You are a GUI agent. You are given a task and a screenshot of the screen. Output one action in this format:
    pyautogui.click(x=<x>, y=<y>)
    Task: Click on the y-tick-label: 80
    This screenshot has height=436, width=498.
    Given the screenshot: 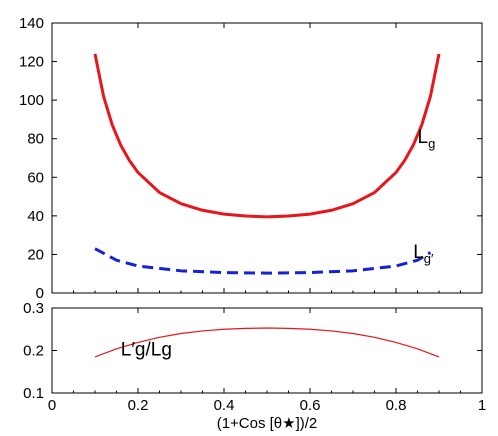 What is the action you would take?
    pyautogui.click(x=35, y=139)
    